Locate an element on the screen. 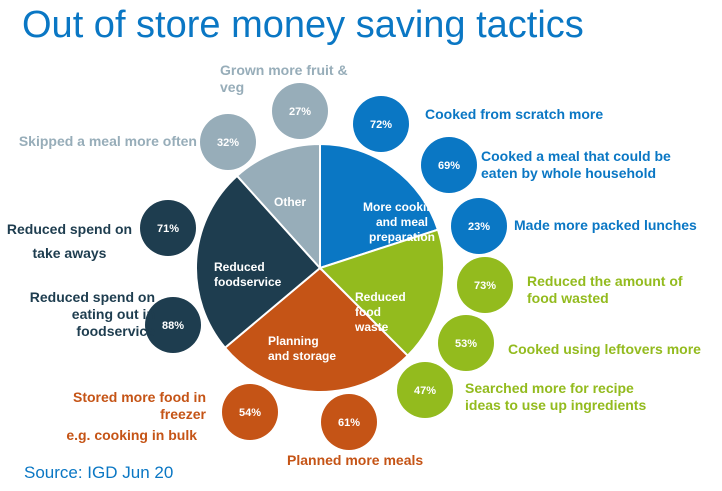 The height and width of the screenshot is (491, 722). tactic-value: 27% is located at coordinates (300, 112).